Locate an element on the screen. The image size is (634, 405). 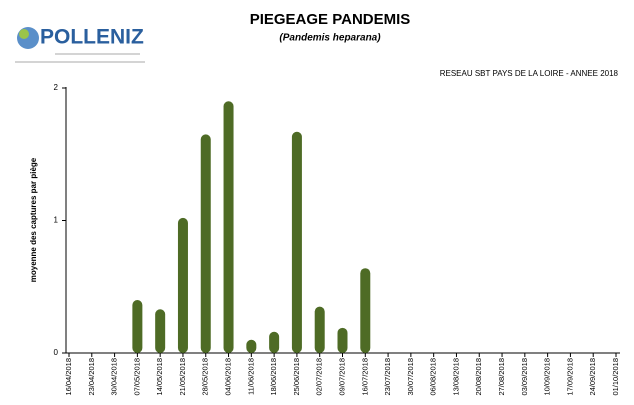
x-tick-label: 27/08/2018 is located at coordinates (501, 377).